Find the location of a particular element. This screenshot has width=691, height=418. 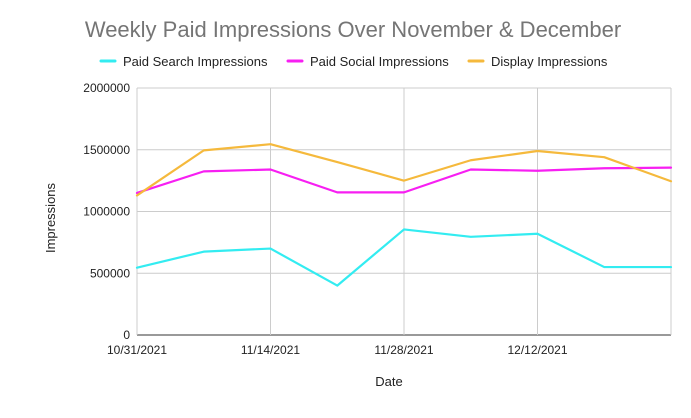

y-axis-label: Impressions is located at coordinates (50, 217).